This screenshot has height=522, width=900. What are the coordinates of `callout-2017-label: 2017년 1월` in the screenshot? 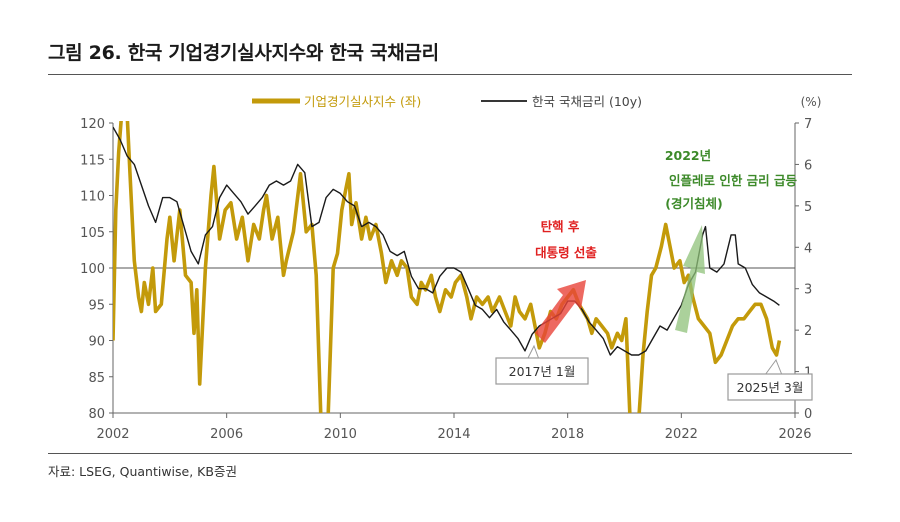 It's located at (542, 371).